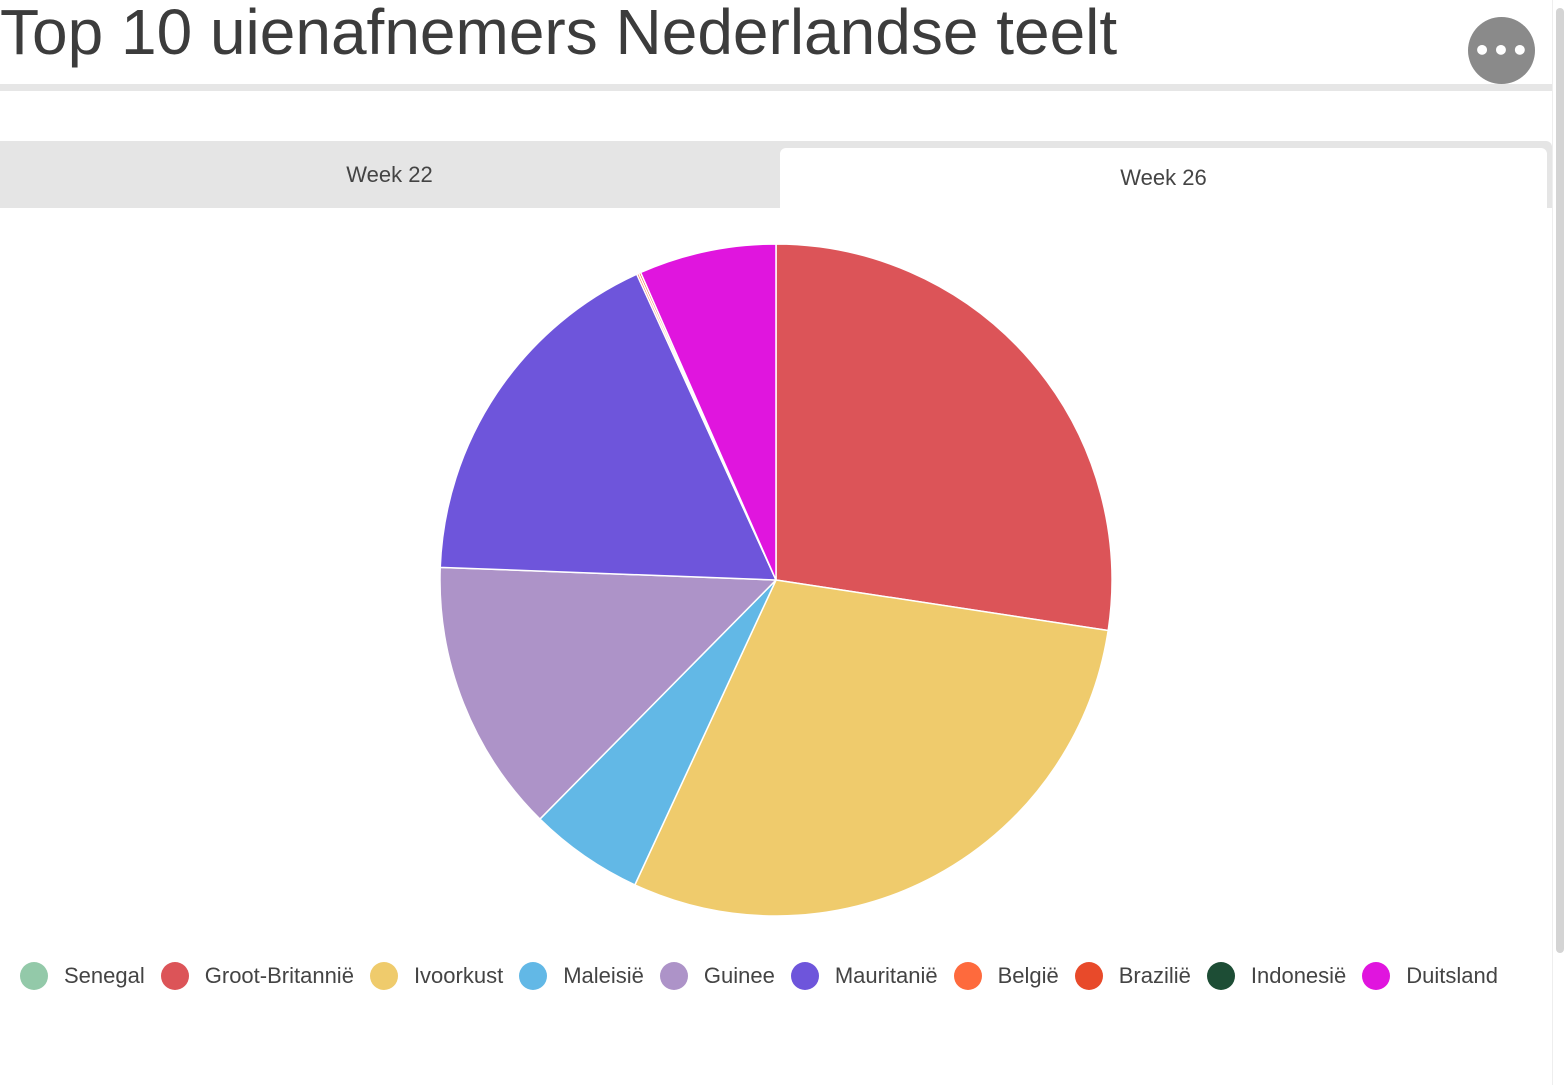 The height and width of the screenshot is (1085, 1565). Describe the element at coordinates (1452, 975) in the screenshot. I see `legend-label: Duitsland` at that location.